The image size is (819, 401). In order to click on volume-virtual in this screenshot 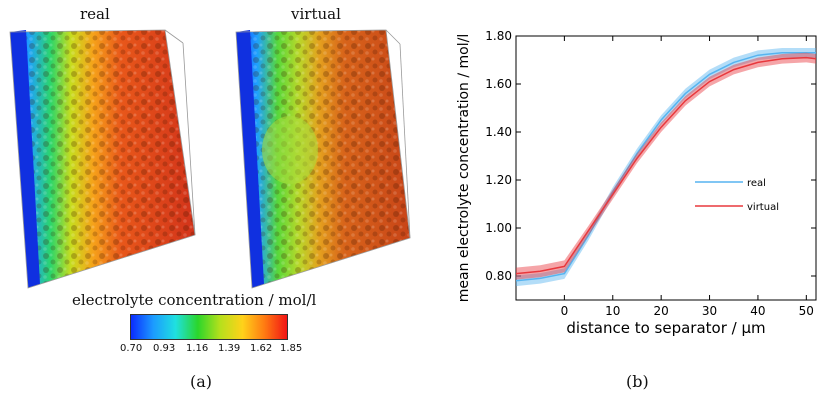, I will do `click(323, 159)`.